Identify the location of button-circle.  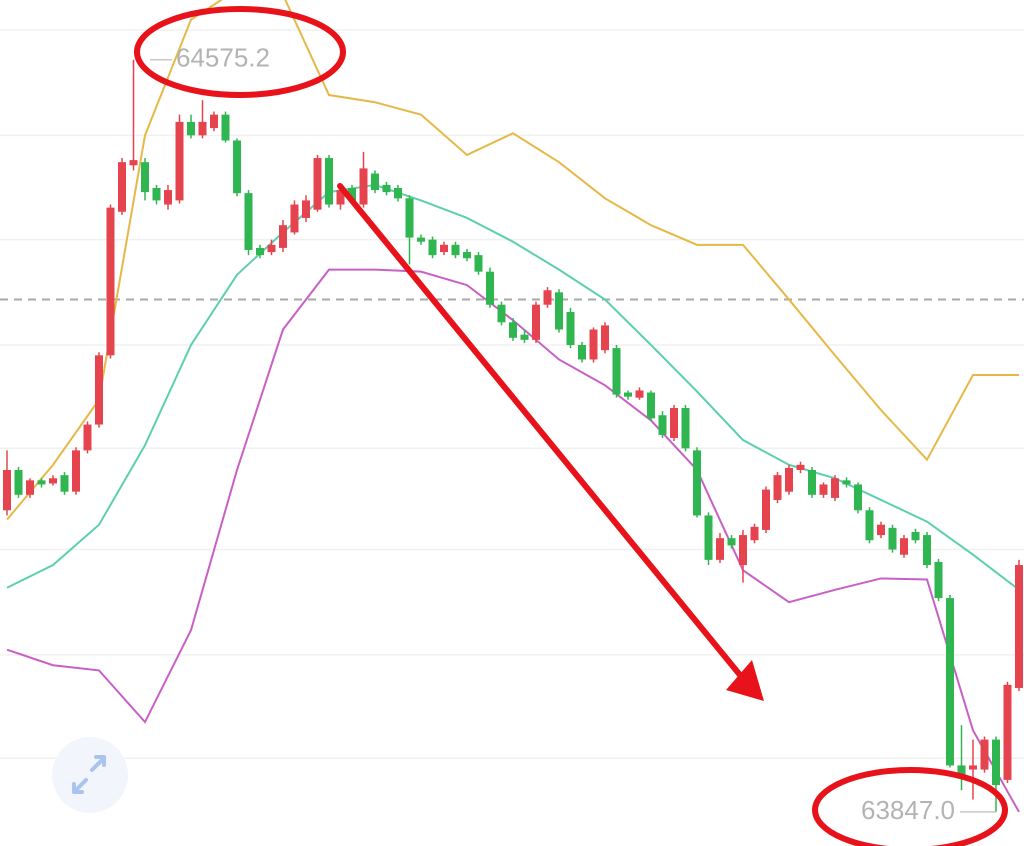
(90, 775).